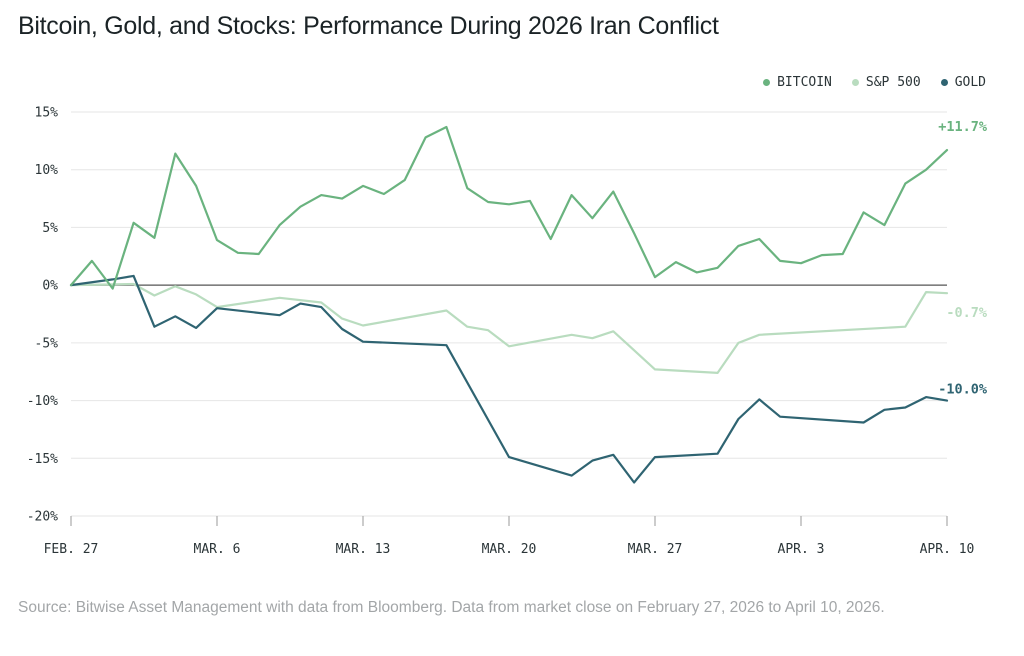  What do you see at coordinates (363, 549) in the screenshot?
I see `x-tick-label: MAR. 13` at bounding box center [363, 549].